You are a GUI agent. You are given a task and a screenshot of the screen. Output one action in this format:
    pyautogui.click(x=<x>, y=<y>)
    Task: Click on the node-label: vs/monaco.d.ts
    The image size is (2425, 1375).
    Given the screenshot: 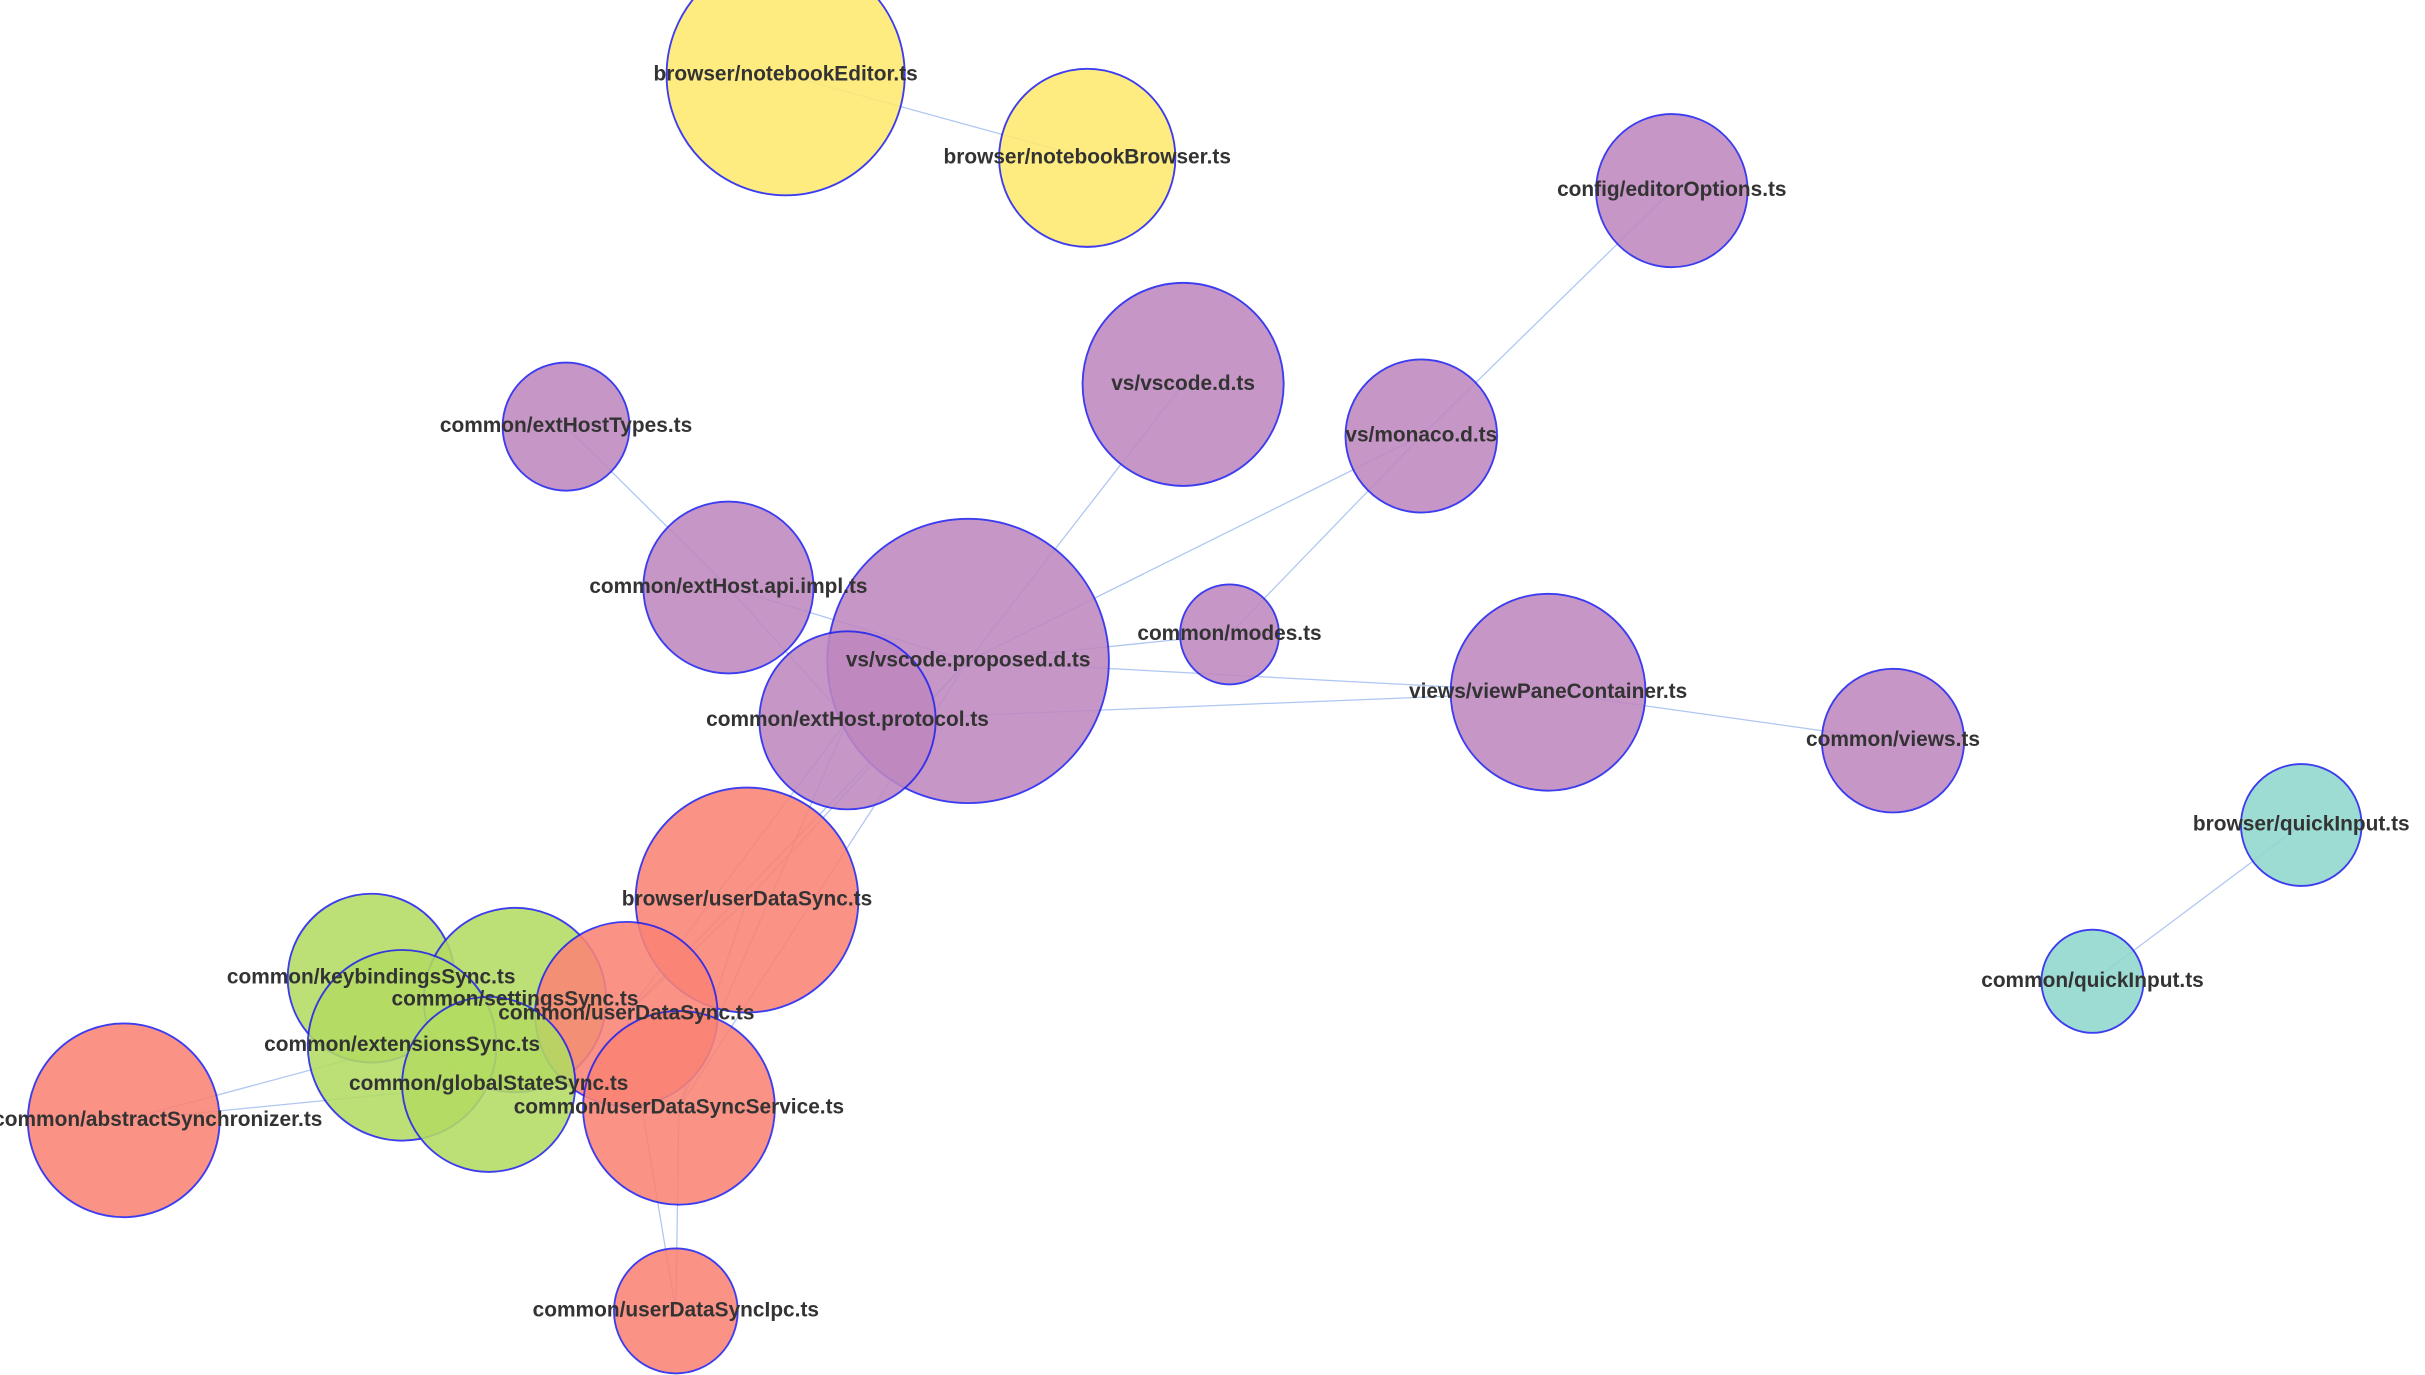 What is the action you would take?
    pyautogui.click(x=1421, y=434)
    